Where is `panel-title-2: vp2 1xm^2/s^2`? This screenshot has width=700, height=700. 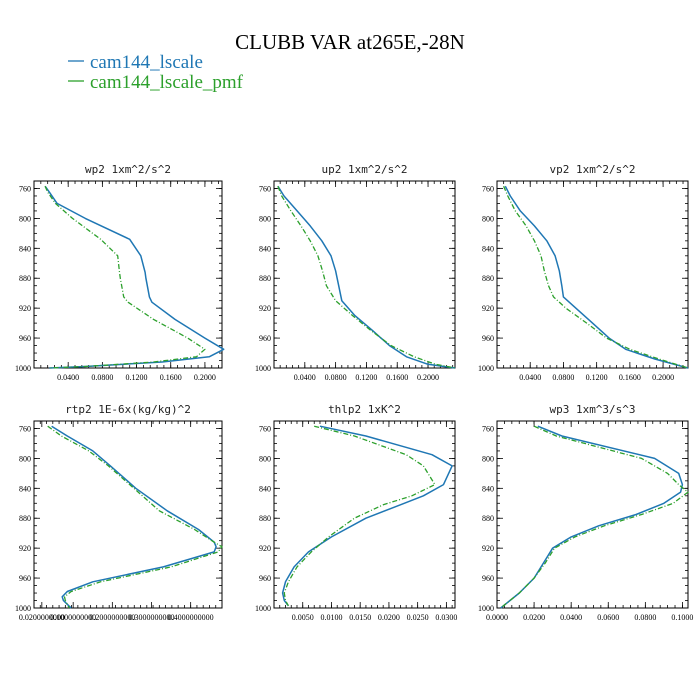 panel-title-2: vp2 1xm^2/s^2 is located at coordinates (592, 169).